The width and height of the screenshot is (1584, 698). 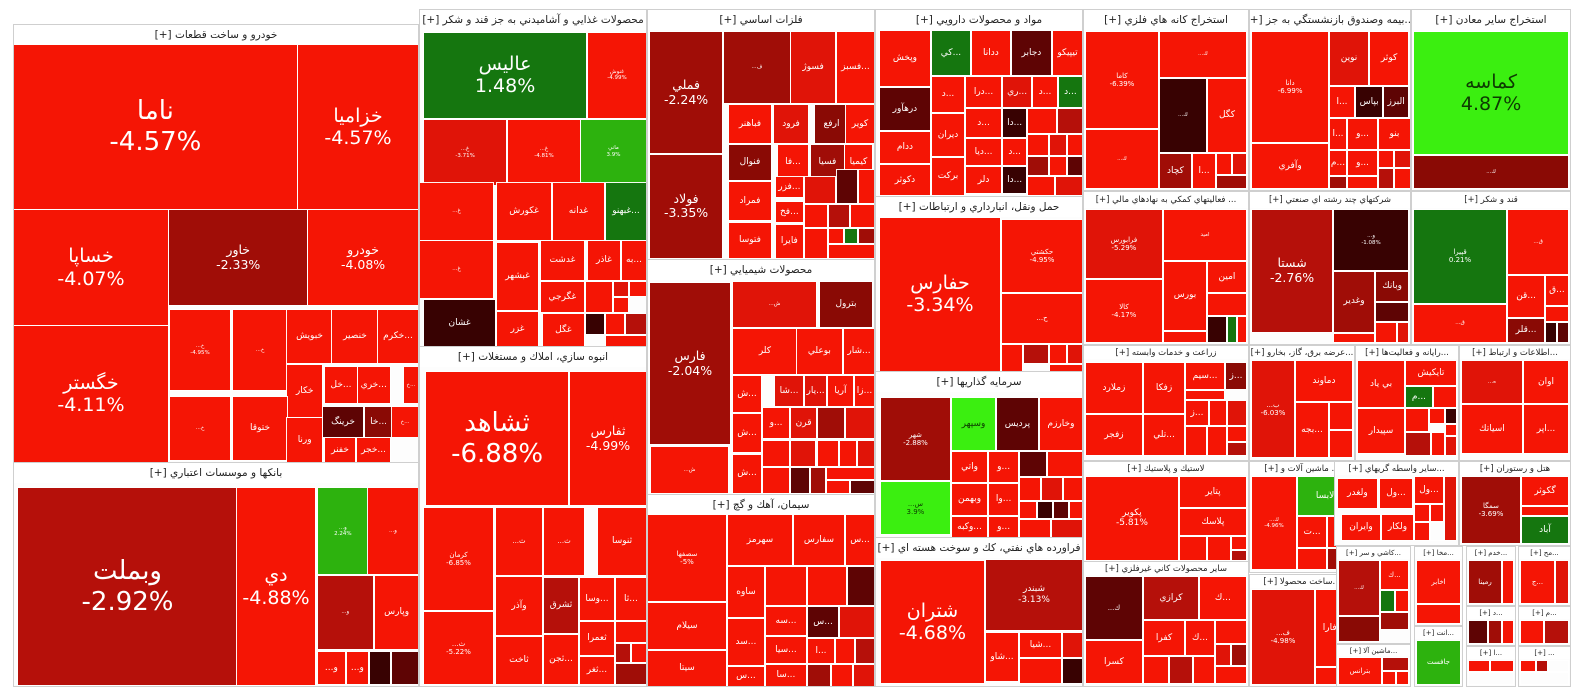 I want to click on stock-tile: خودرو -4.08%, so click(x=363, y=257).